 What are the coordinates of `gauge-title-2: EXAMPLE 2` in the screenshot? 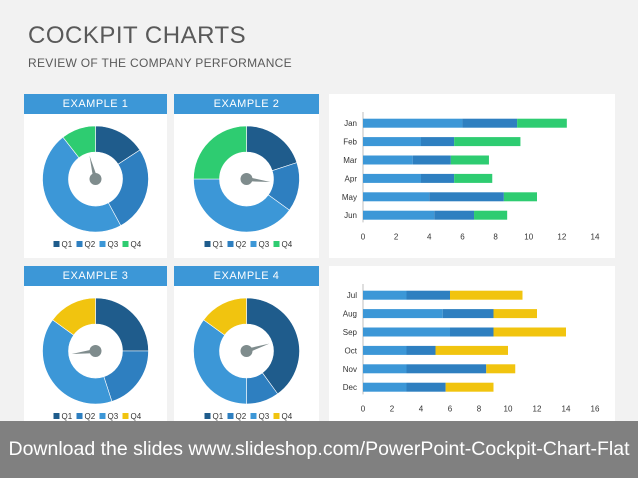 It's located at (246, 104).